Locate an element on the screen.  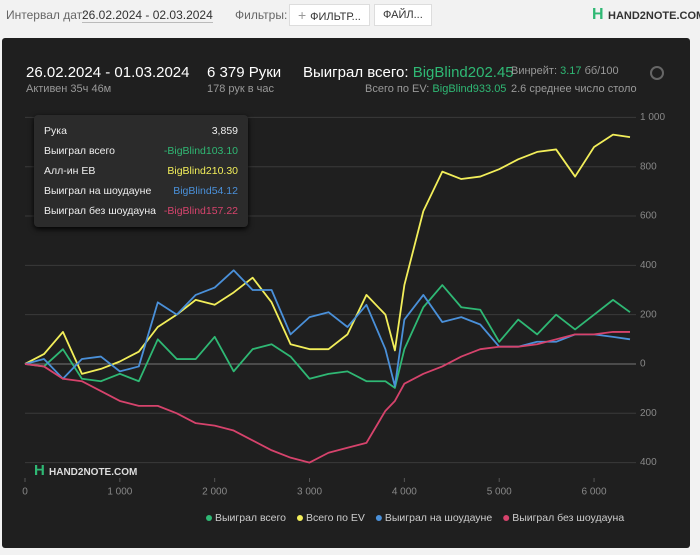
tooltip-row: Выиграл всего -BigBlind103.10 is located at coordinates (141, 151).